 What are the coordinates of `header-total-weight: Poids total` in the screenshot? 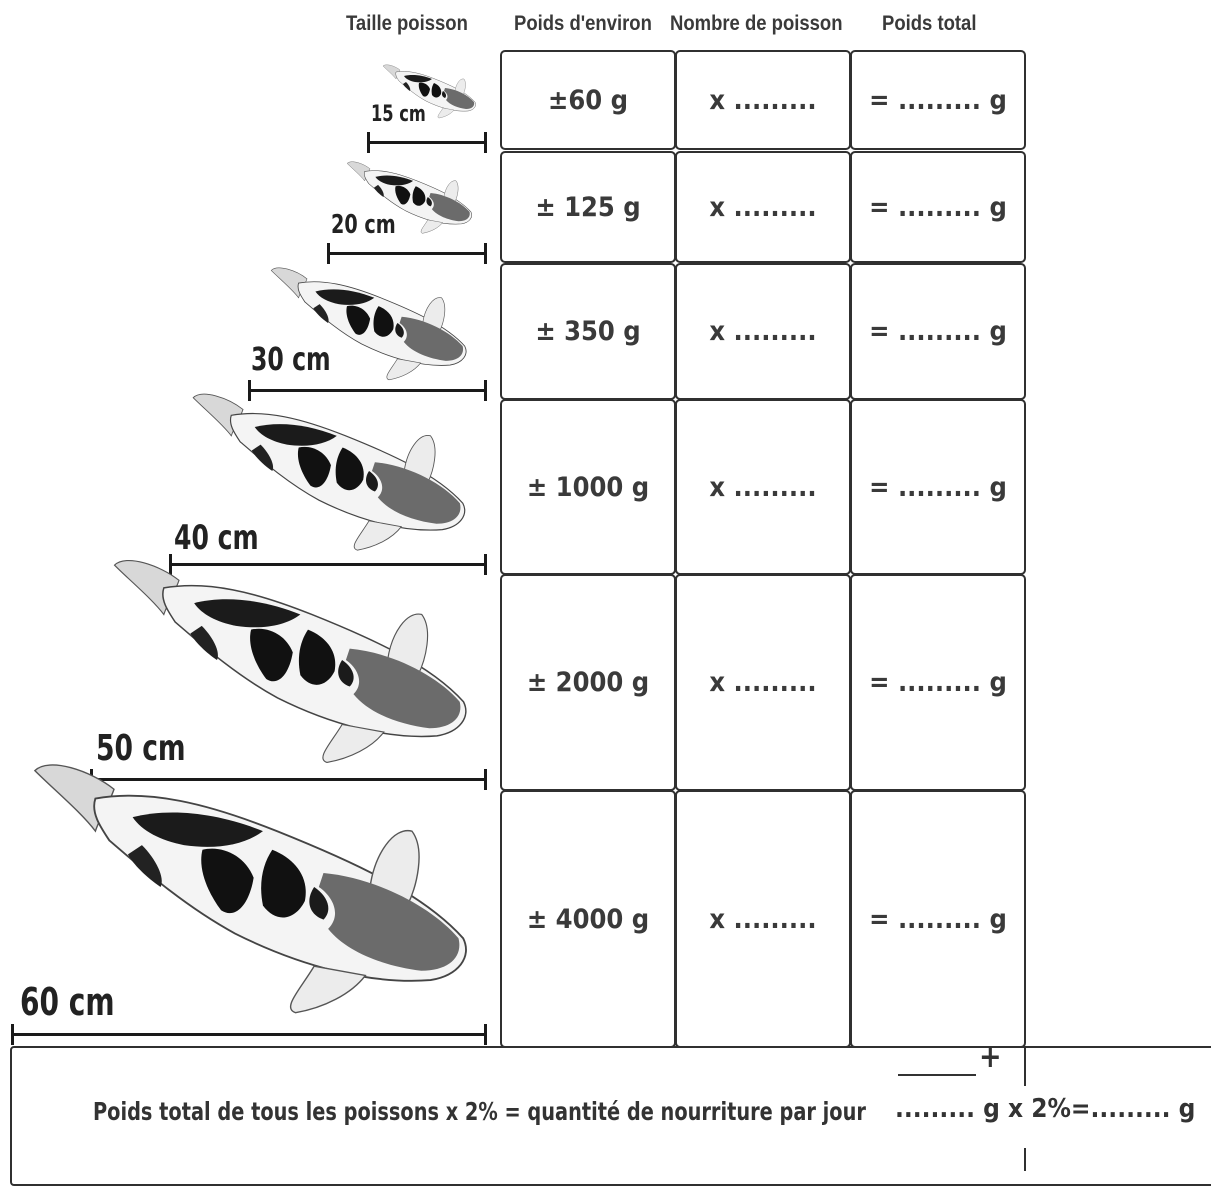 It's located at (929, 24).